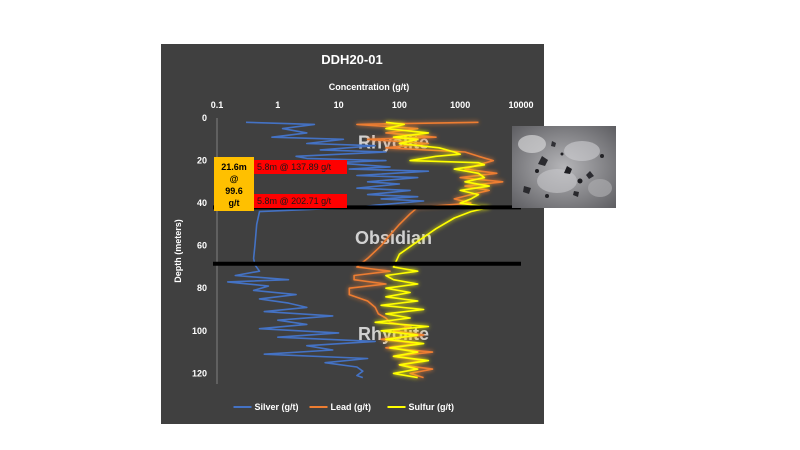 This screenshot has width=800, height=450. I want to click on legend-label: Sulfur (g/t), so click(432, 407).